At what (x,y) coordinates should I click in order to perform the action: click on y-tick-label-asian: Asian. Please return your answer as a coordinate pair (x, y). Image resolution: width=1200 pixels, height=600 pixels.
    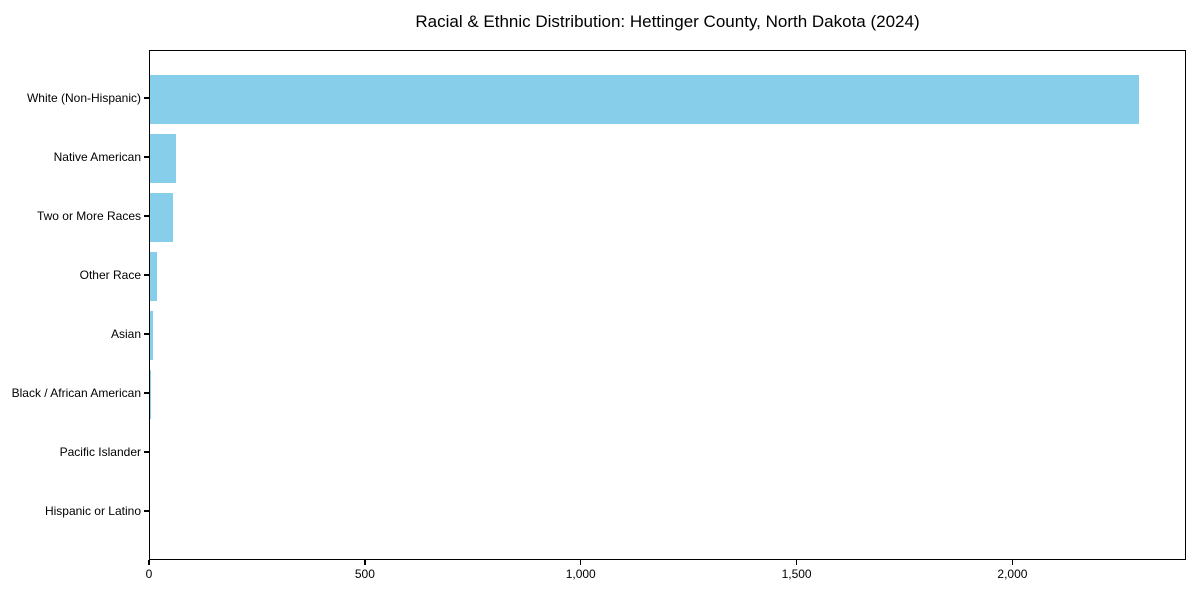
    Looking at the image, I should click on (125, 334).